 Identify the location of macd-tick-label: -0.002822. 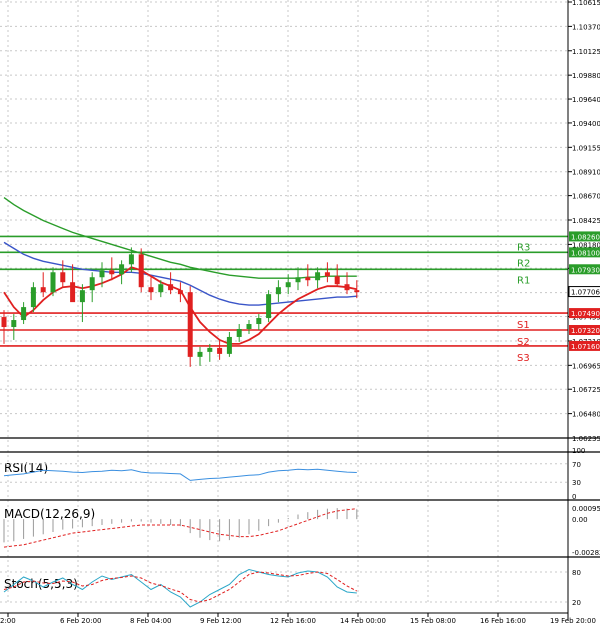
(586, 553).